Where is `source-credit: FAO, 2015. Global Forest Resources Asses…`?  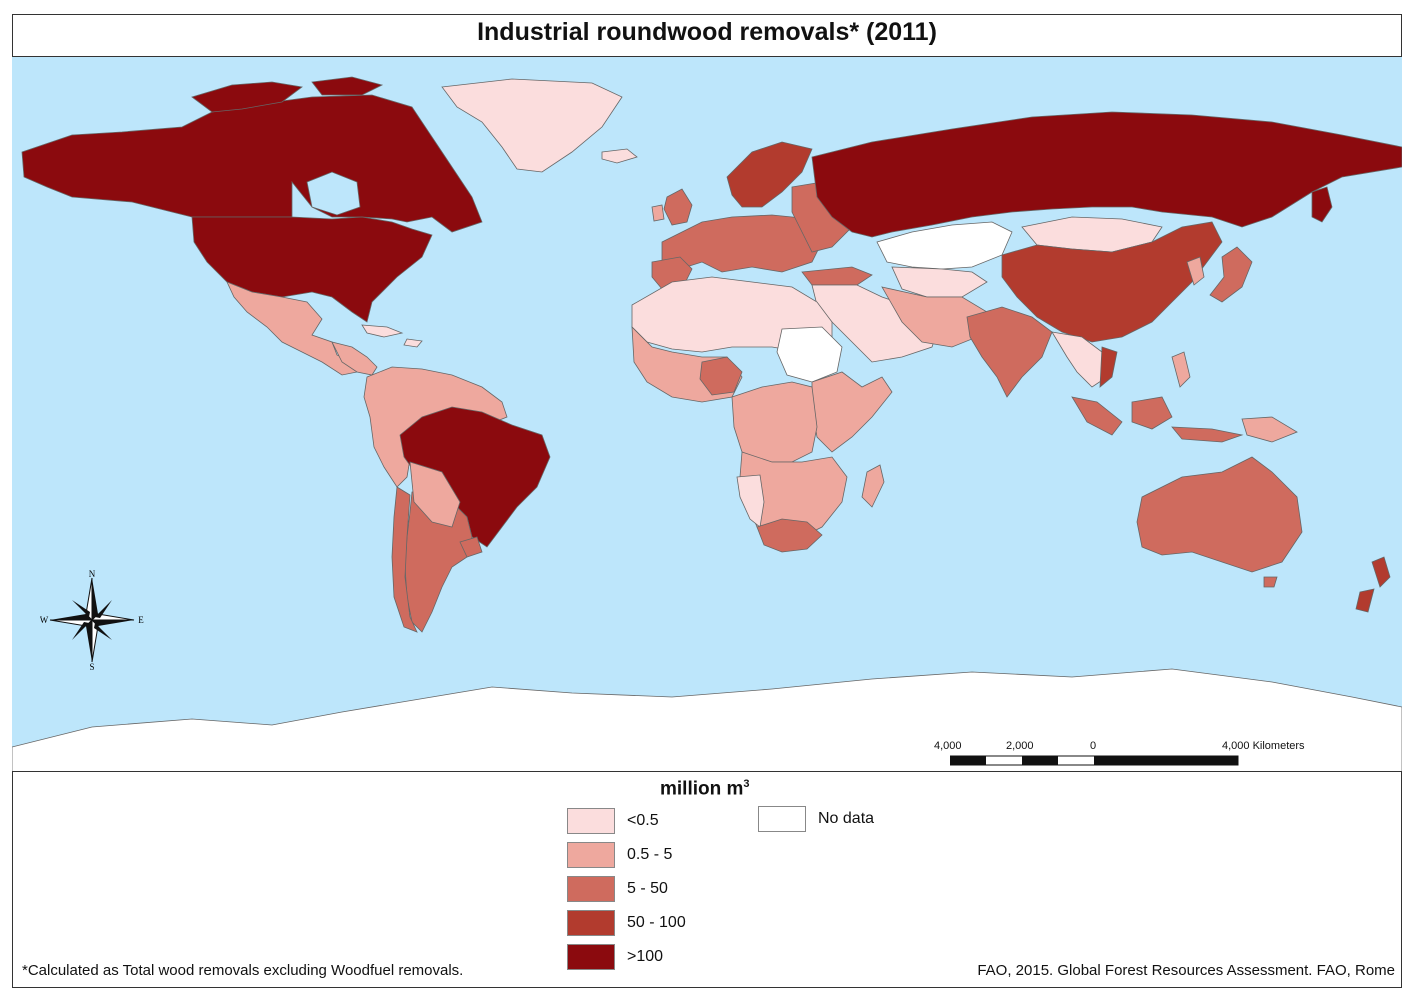 source-credit: FAO, 2015. Global Forest Resources Asses… is located at coordinates (1186, 970).